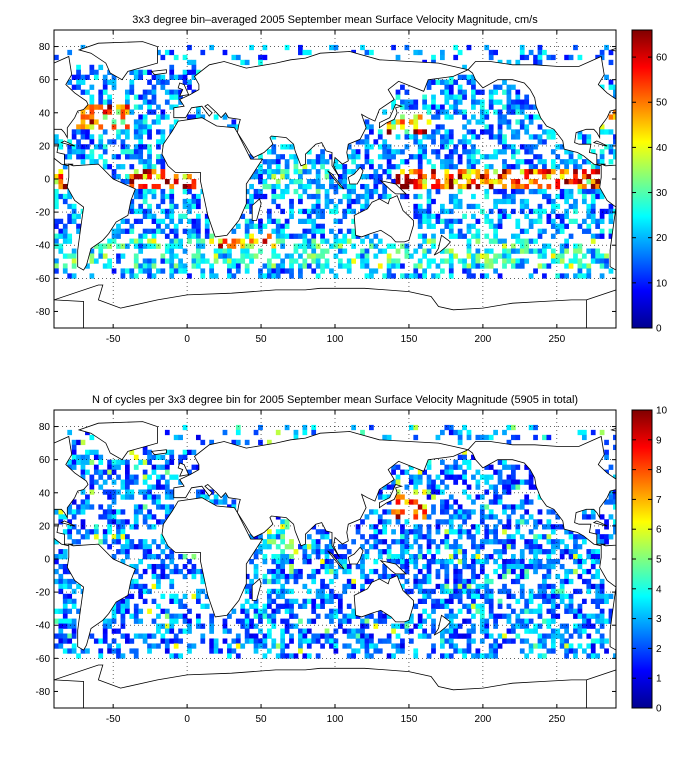 Image resolution: width=696 pixels, height=760 pixels. Describe the element at coordinates (600, 143) in the screenshot. I see `continent-cuba` at that location.